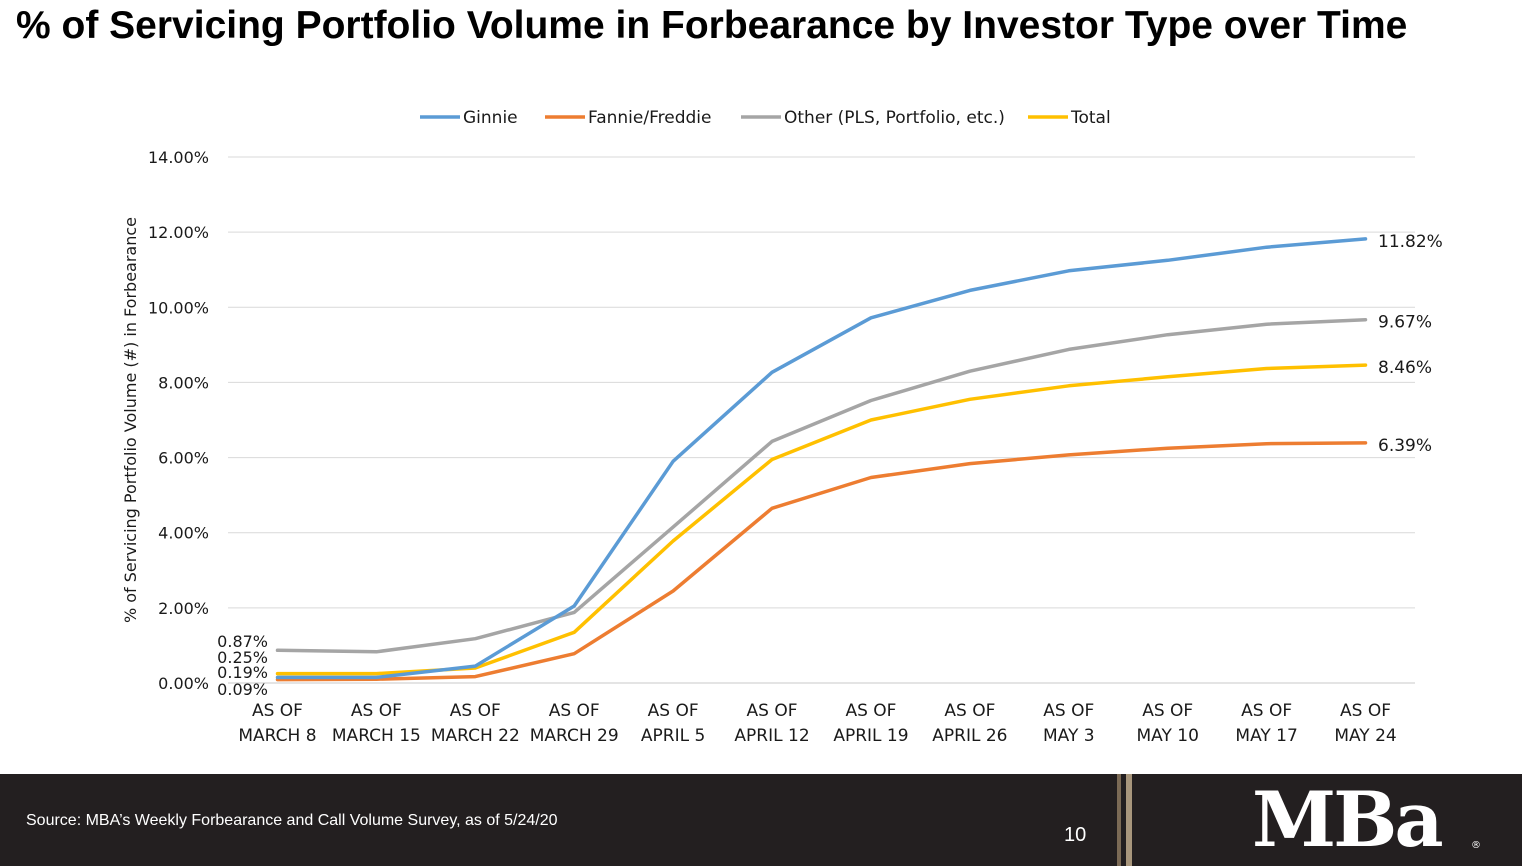 The height and width of the screenshot is (866, 1522). I want to click on registered-mark: ®, so click(1476, 845).